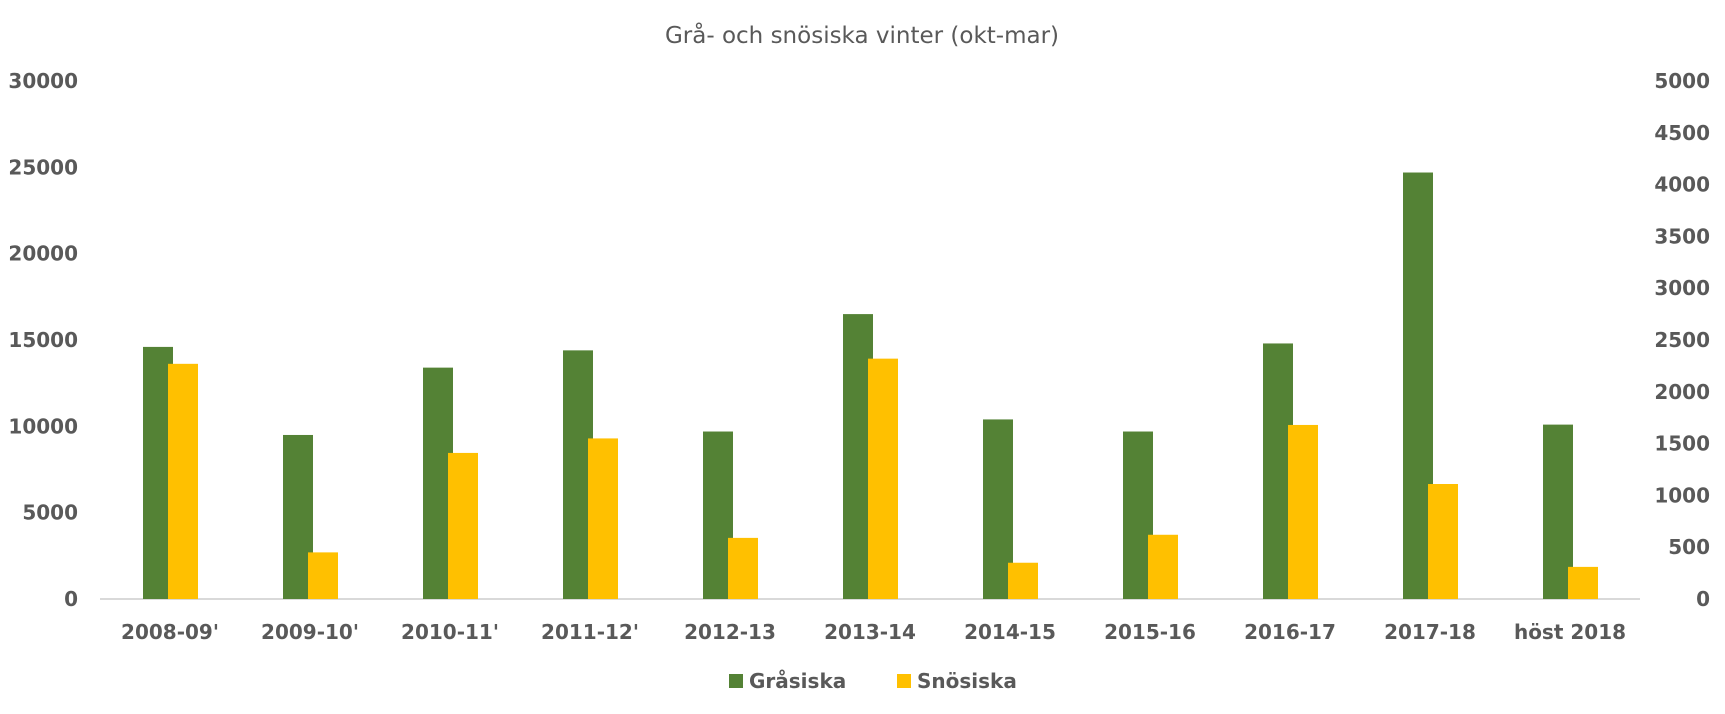  Describe the element at coordinates (904, 681) in the screenshot. I see `legend-swatch-snosiska` at that location.